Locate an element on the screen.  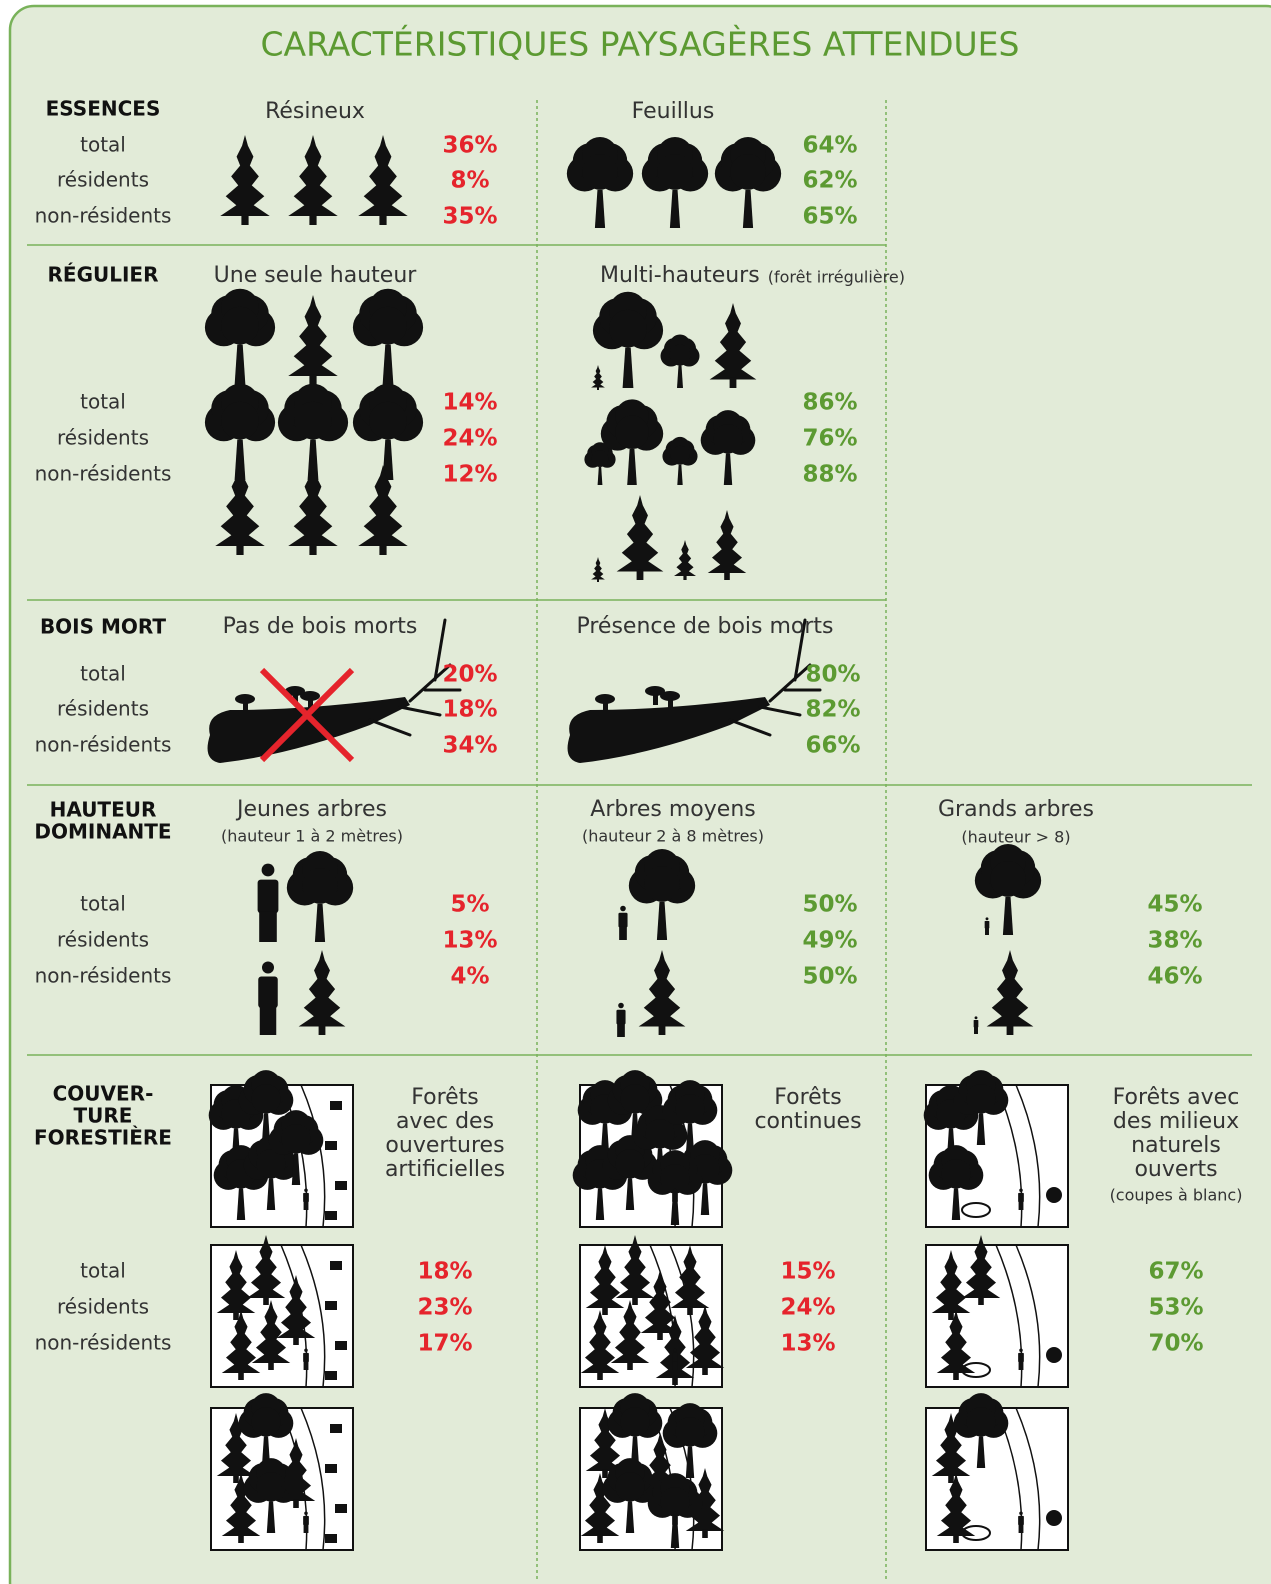
row-label: non-résidents is located at coordinates (103, 474).